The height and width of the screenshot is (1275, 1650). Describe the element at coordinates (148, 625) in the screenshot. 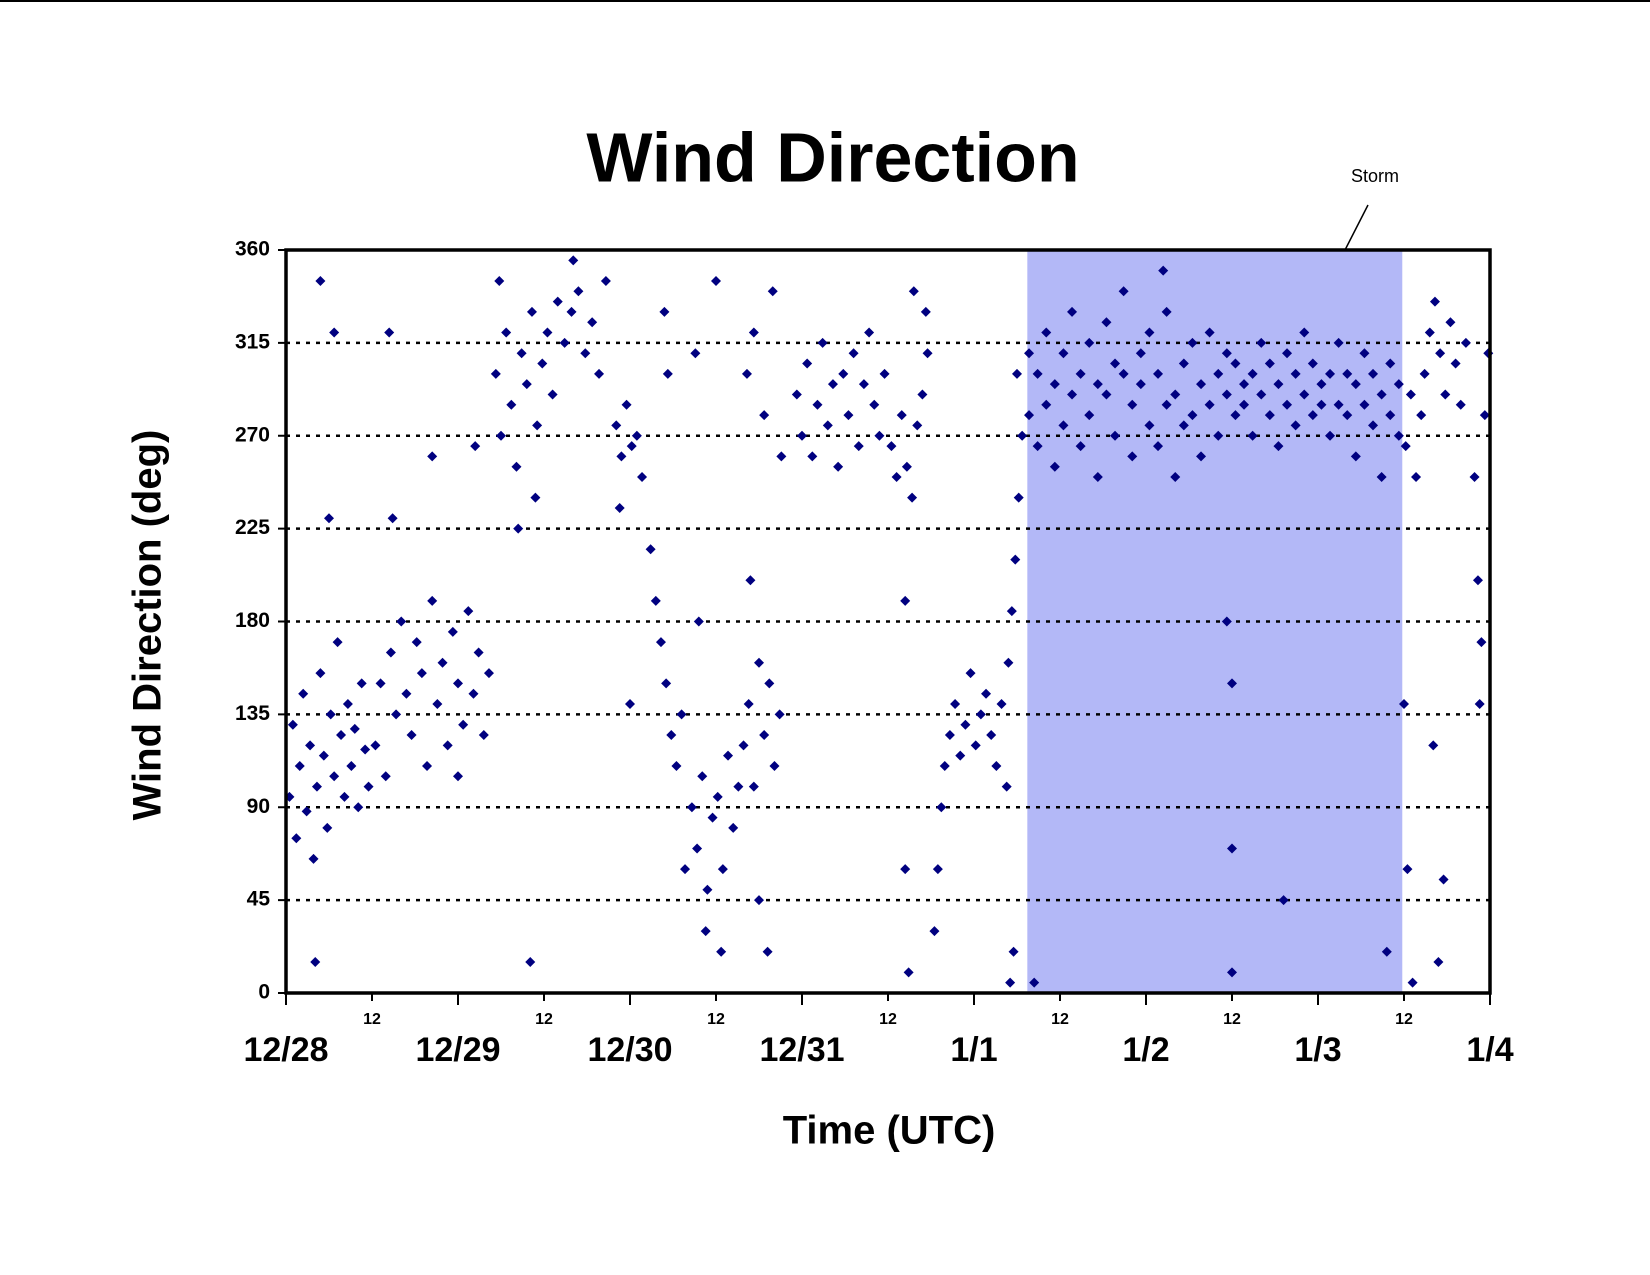

I see `y-axis-label: Wind Direction (deg)` at that location.